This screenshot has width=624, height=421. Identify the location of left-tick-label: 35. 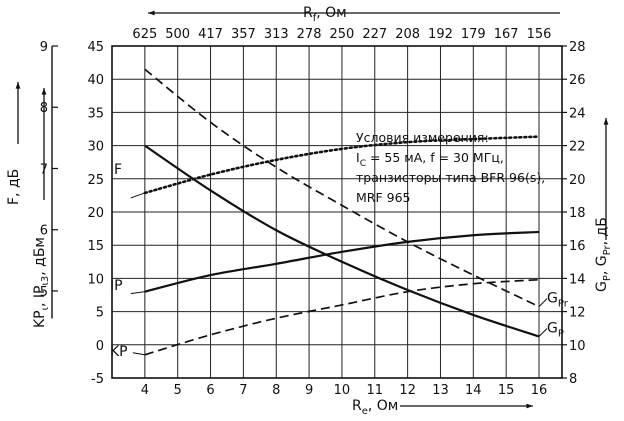
(95, 113).